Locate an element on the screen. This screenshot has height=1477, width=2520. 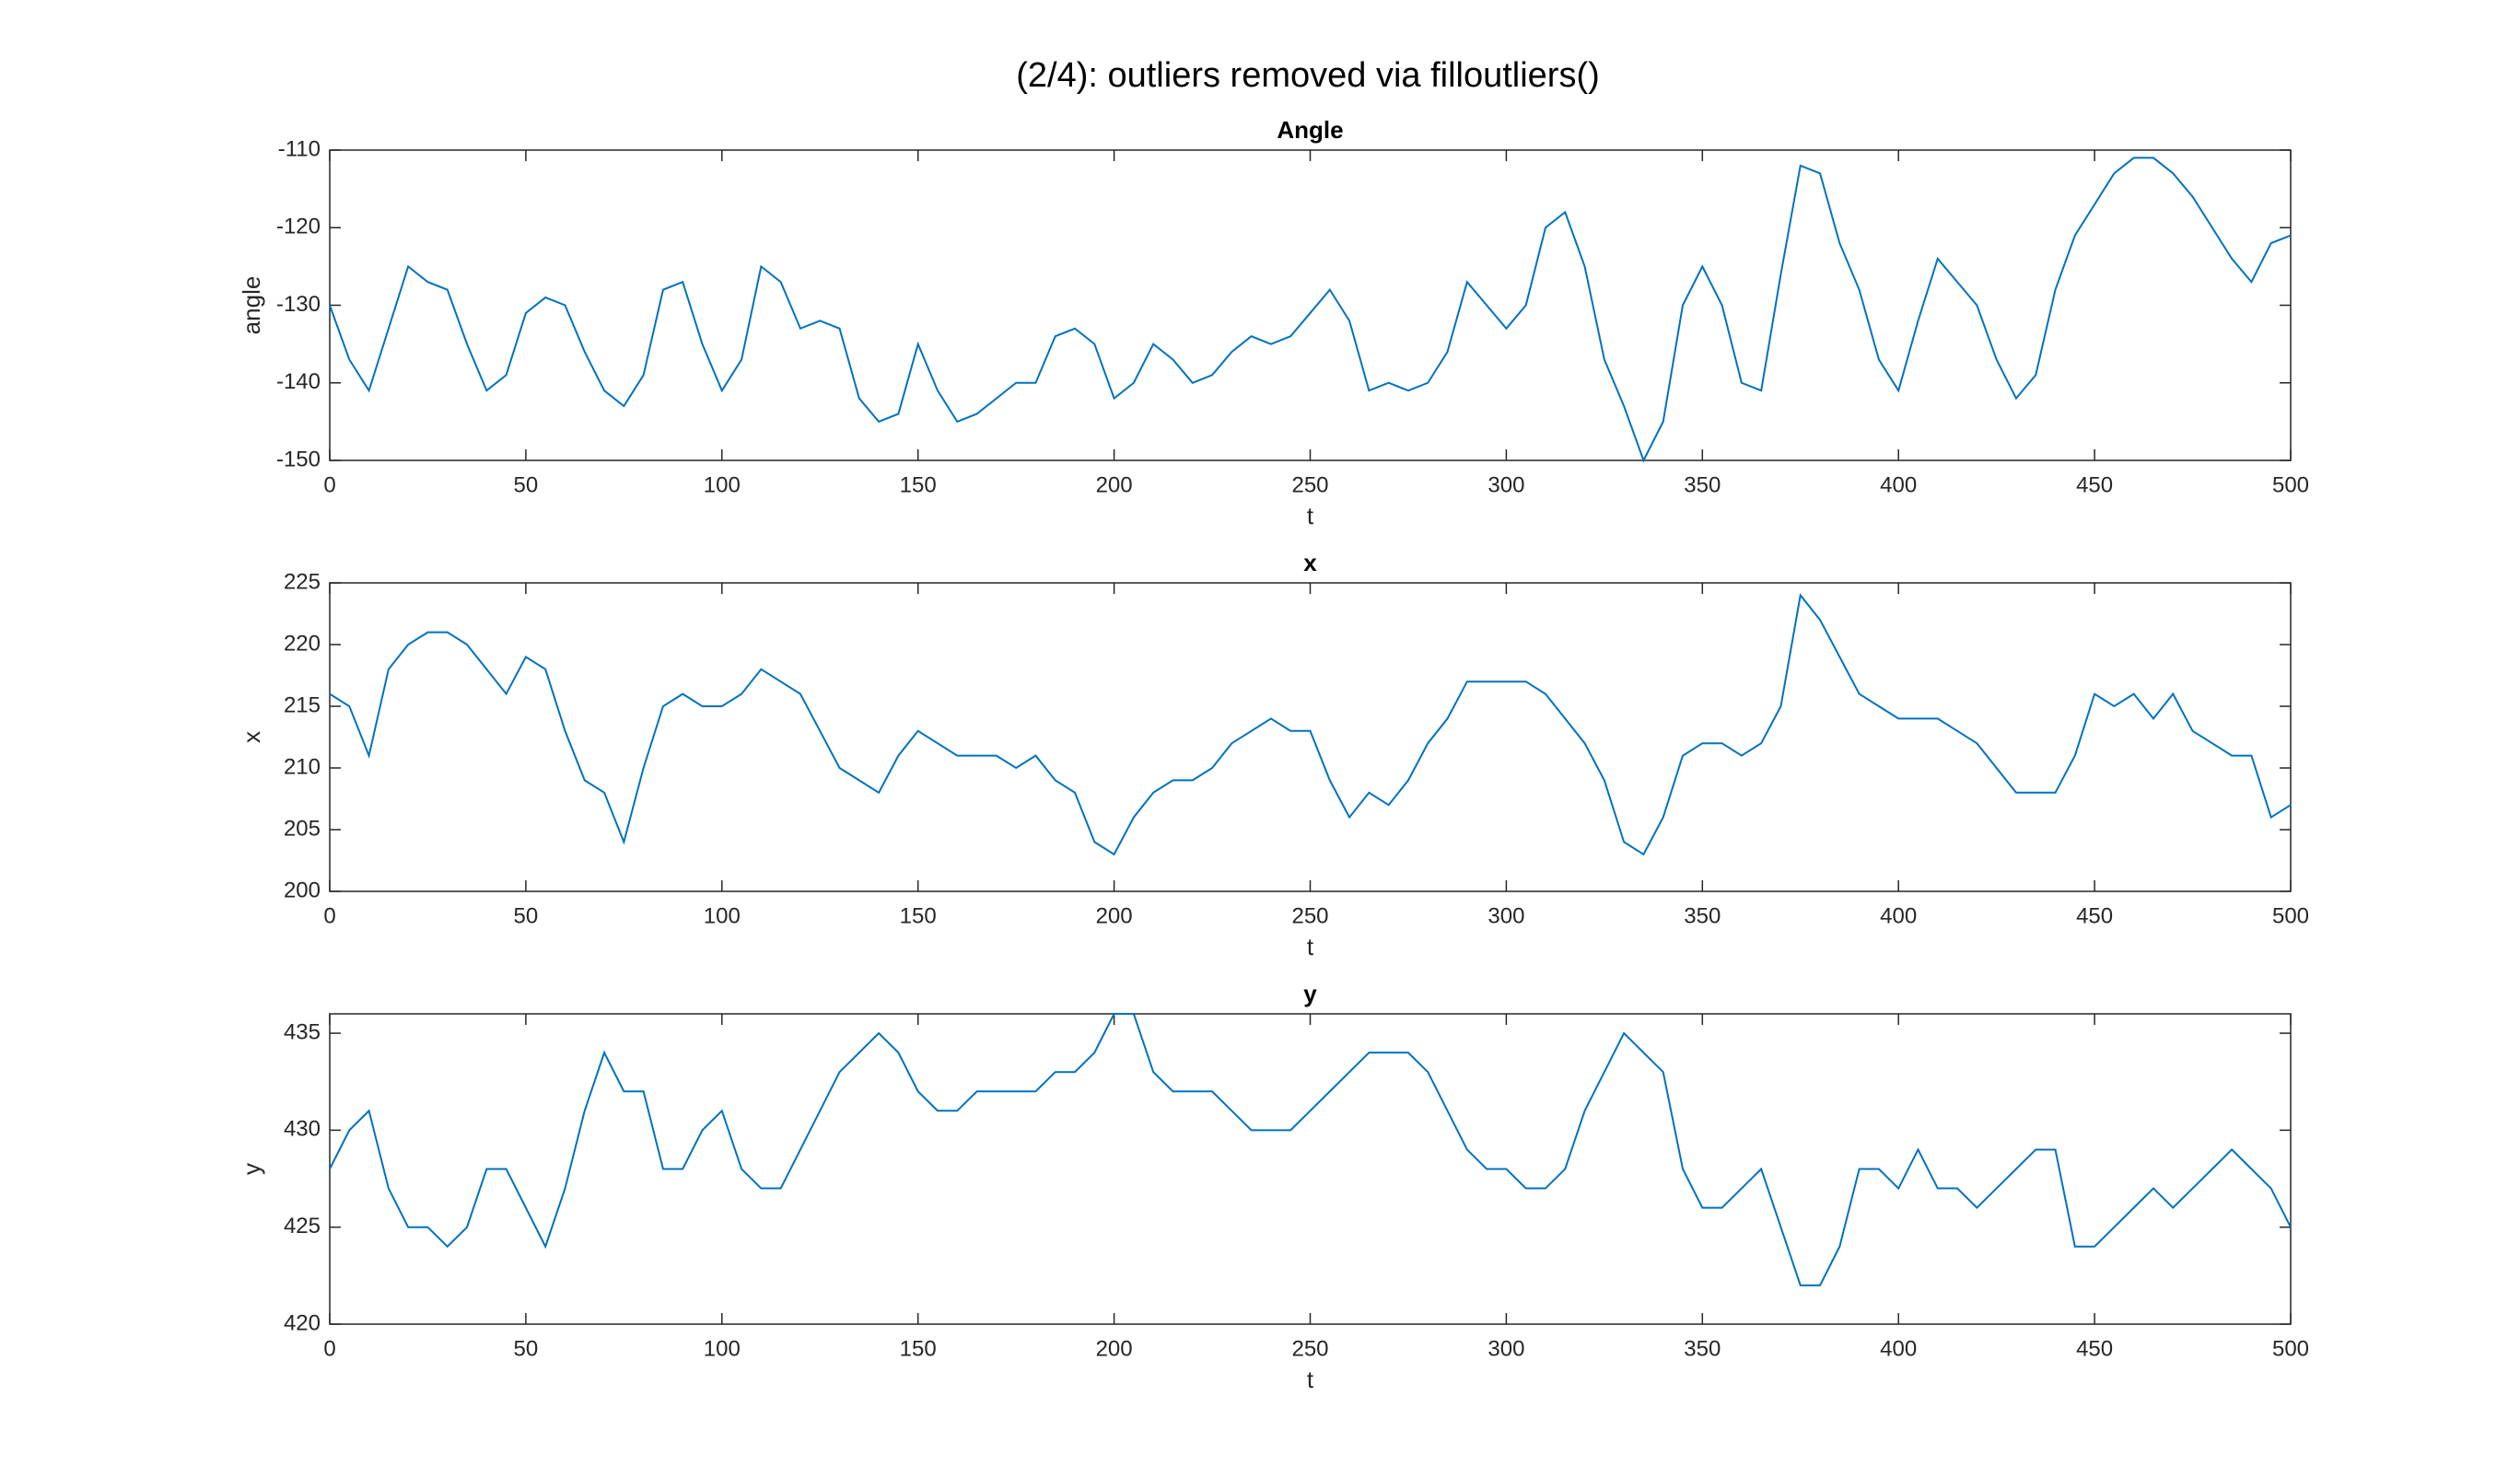
y-tick-label: 435 is located at coordinates (302, 1031).